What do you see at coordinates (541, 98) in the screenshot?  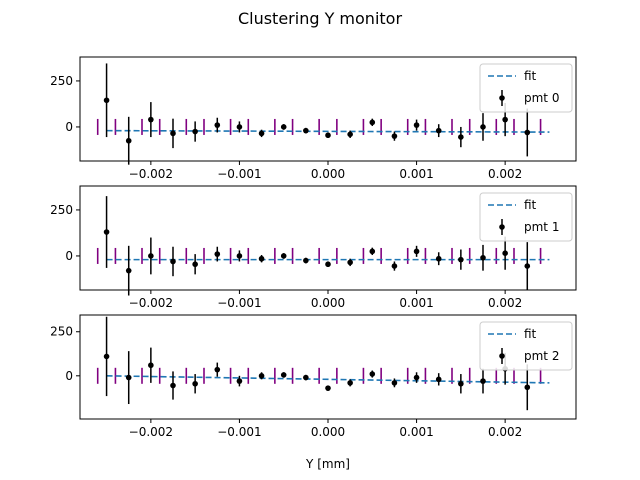 I see `legend-series-label: pmt 0` at bounding box center [541, 98].